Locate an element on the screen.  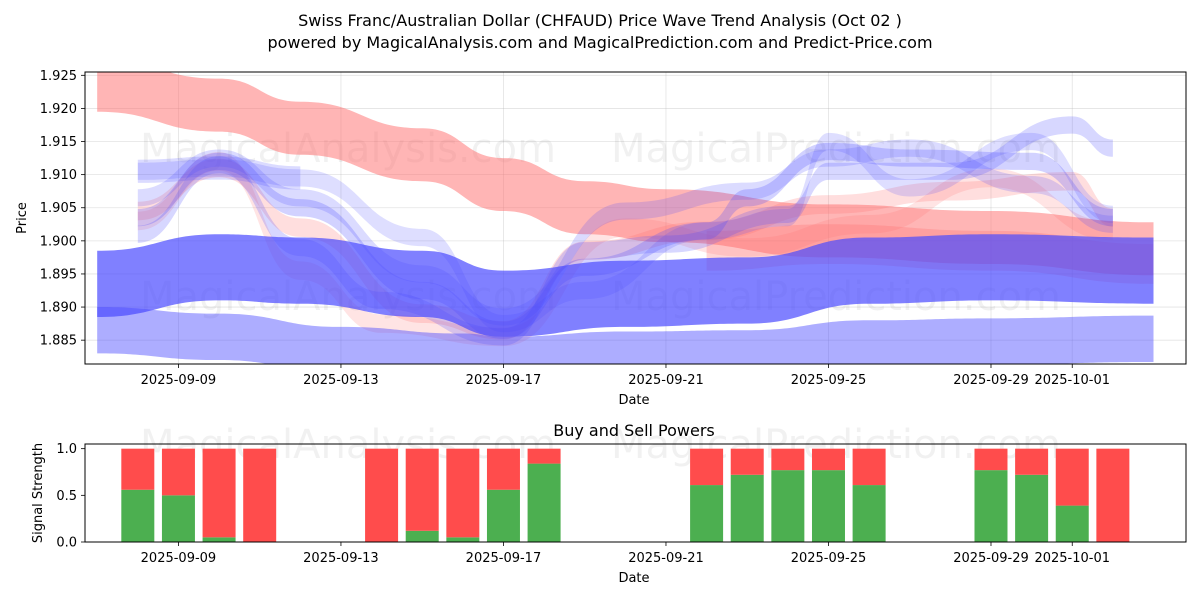
signal-x-label: Date is located at coordinates (633, 578).